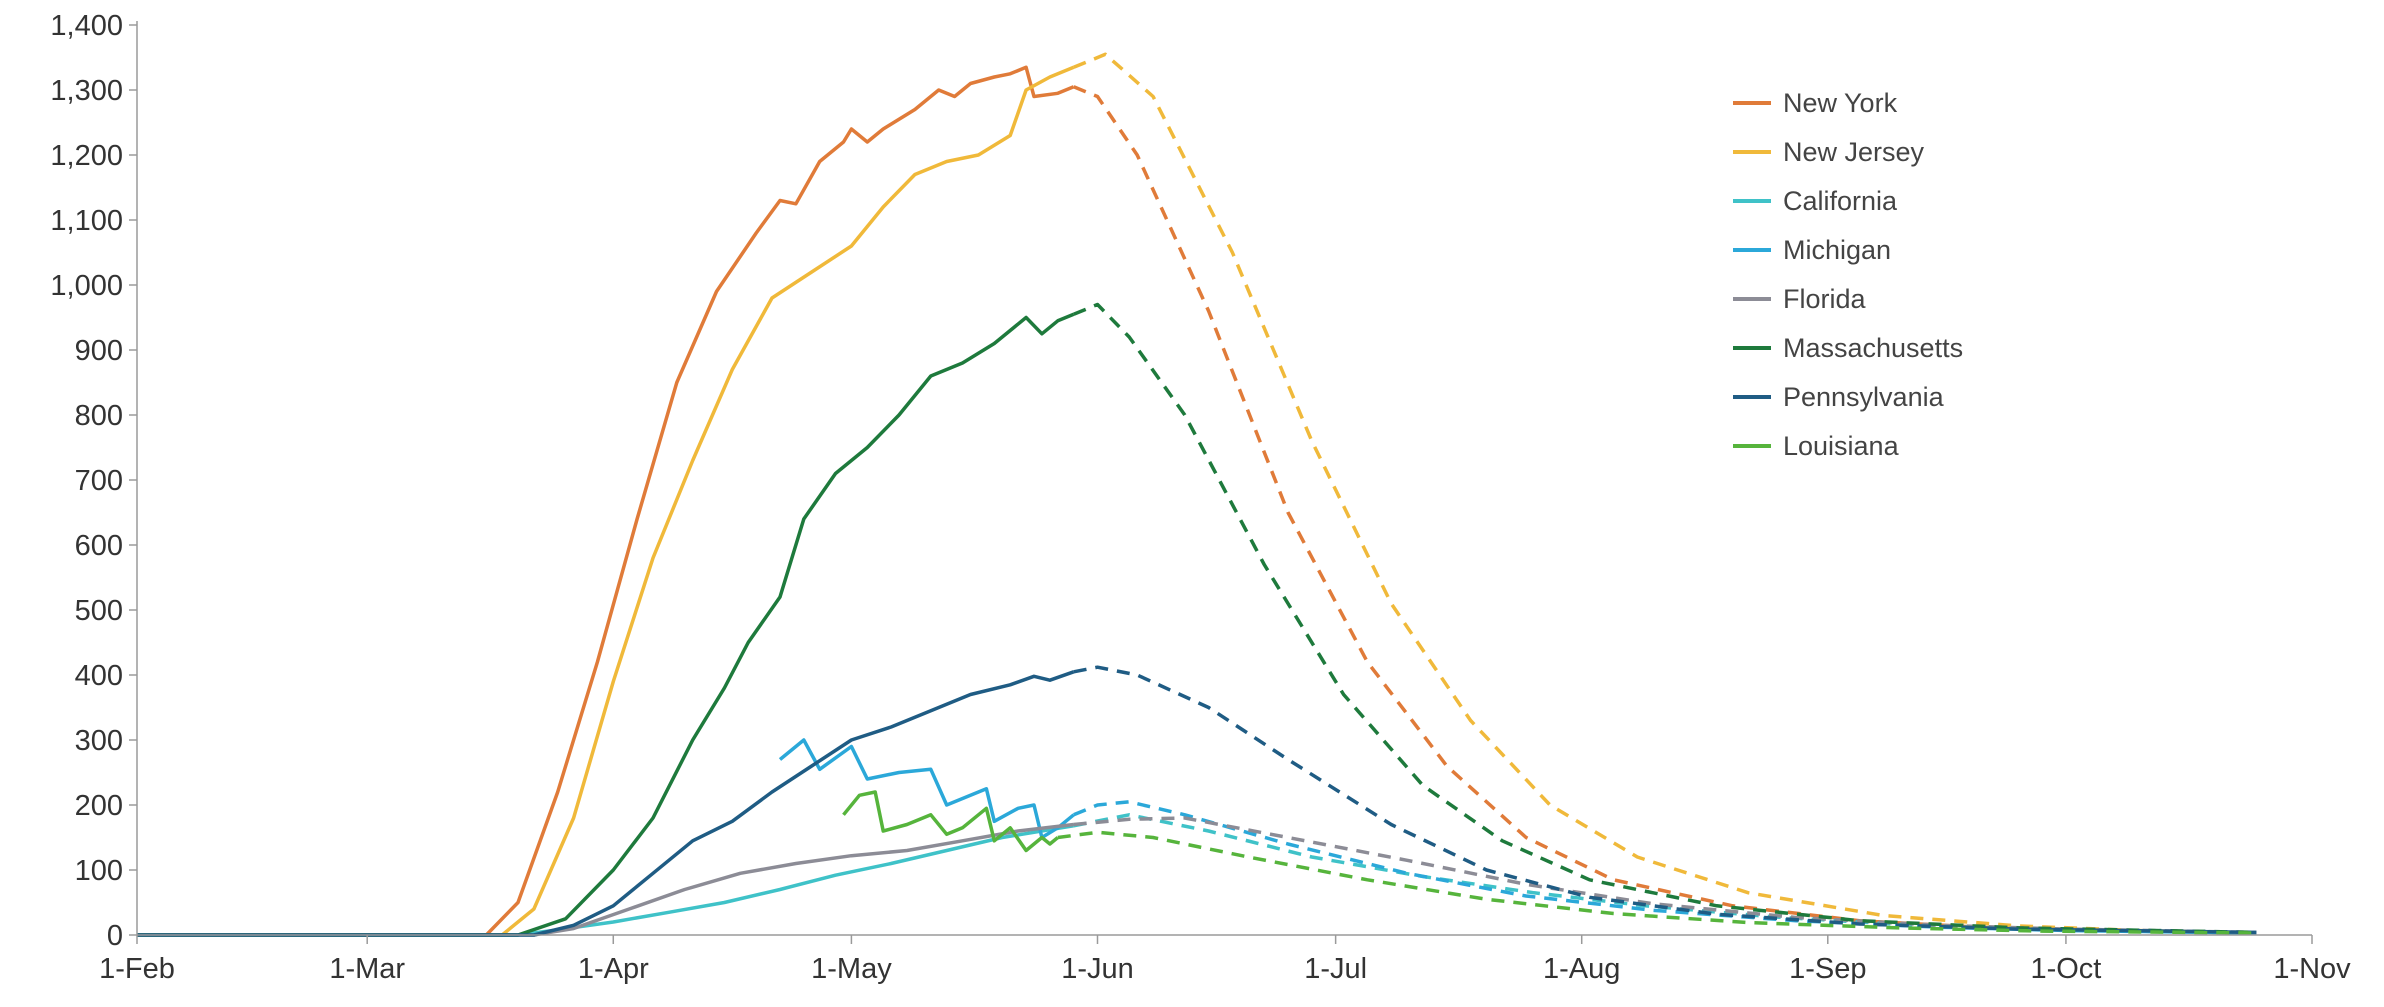 This screenshot has height=1007, width=2384. Describe the element at coordinates (99, 611) in the screenshot. I see `y-tick-label: 500` at that location.